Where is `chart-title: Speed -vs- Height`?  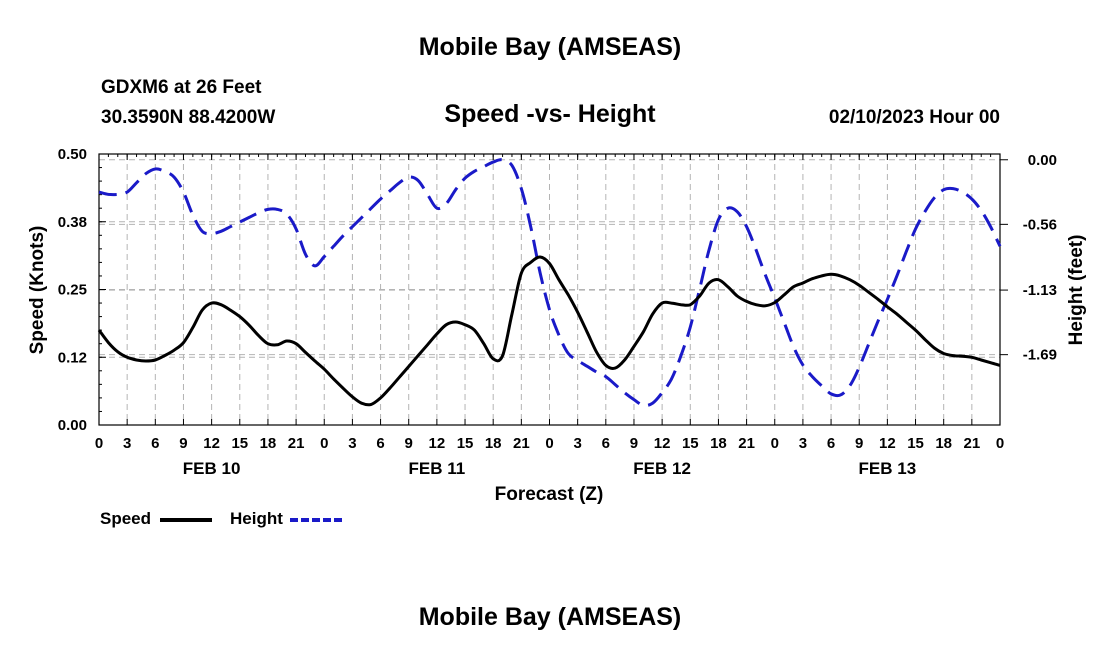
chart-title: Speed -vs- Height is located at coordinates (550, 114).